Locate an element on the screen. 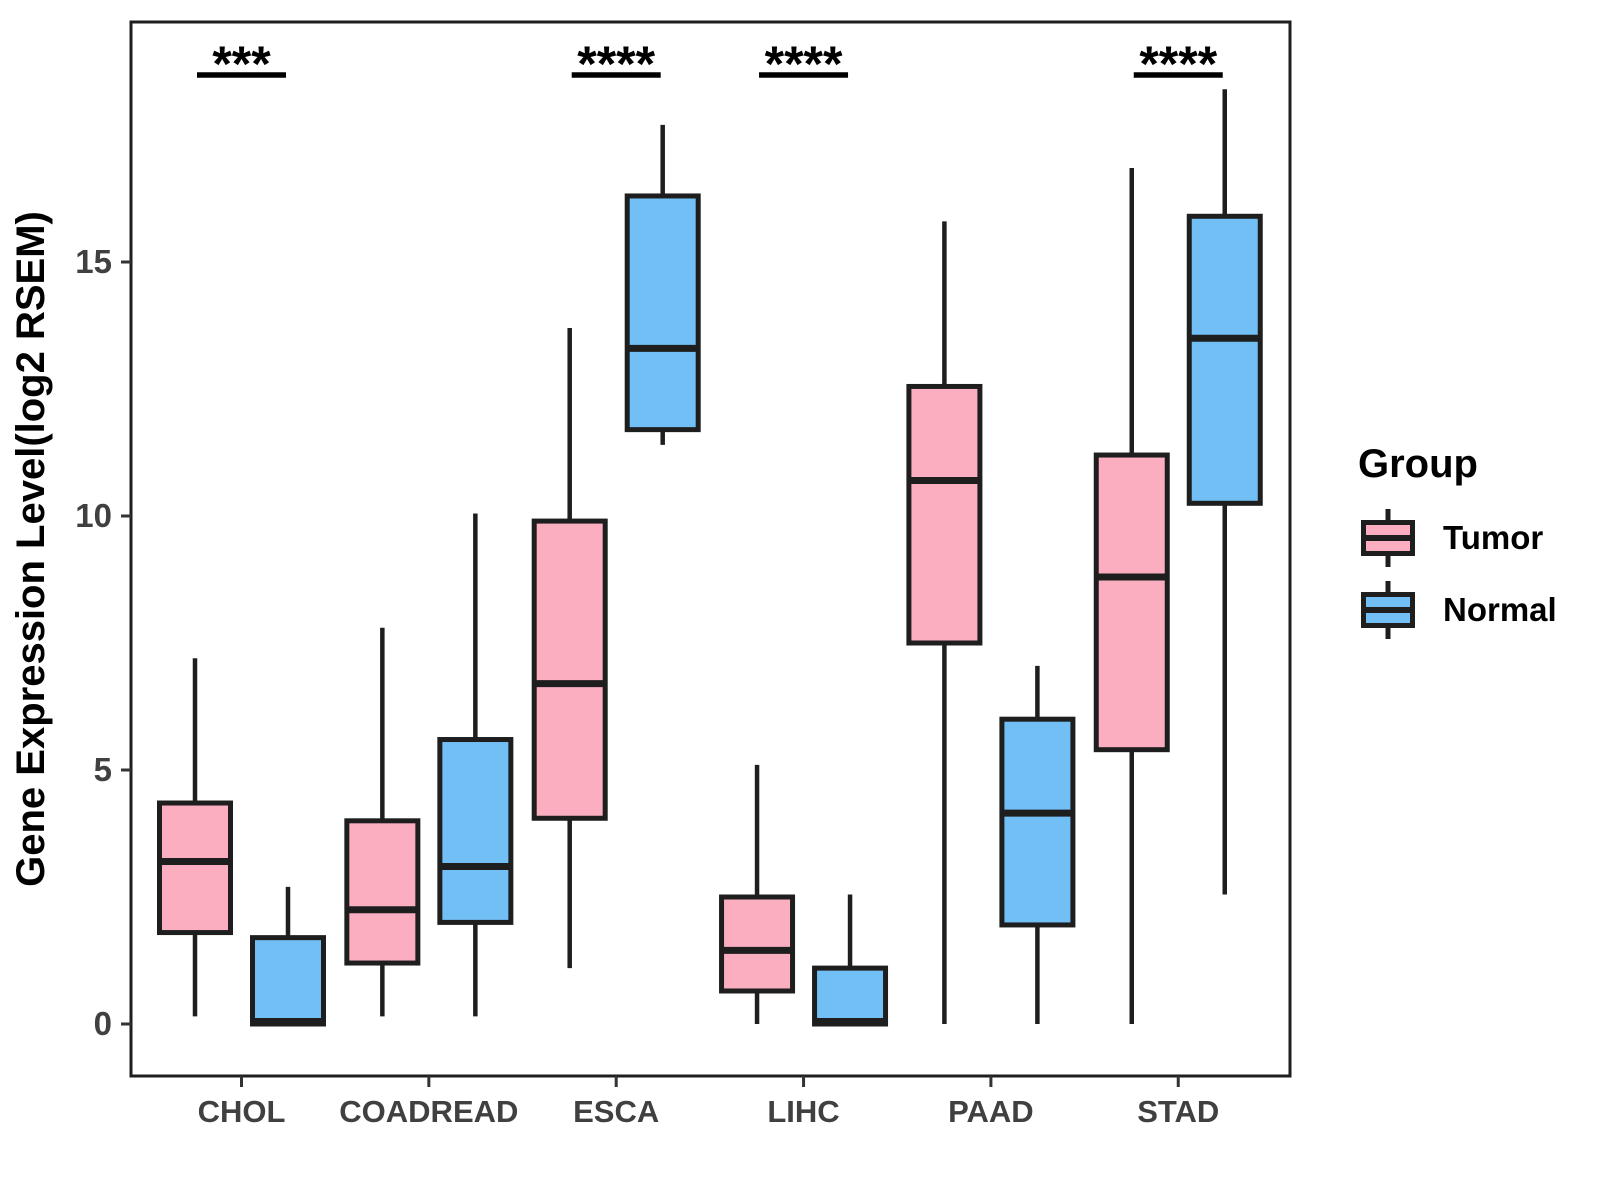 This screenshot has height=1200, width=1600. box-normal-lihc is located at coordinates (850, 996).